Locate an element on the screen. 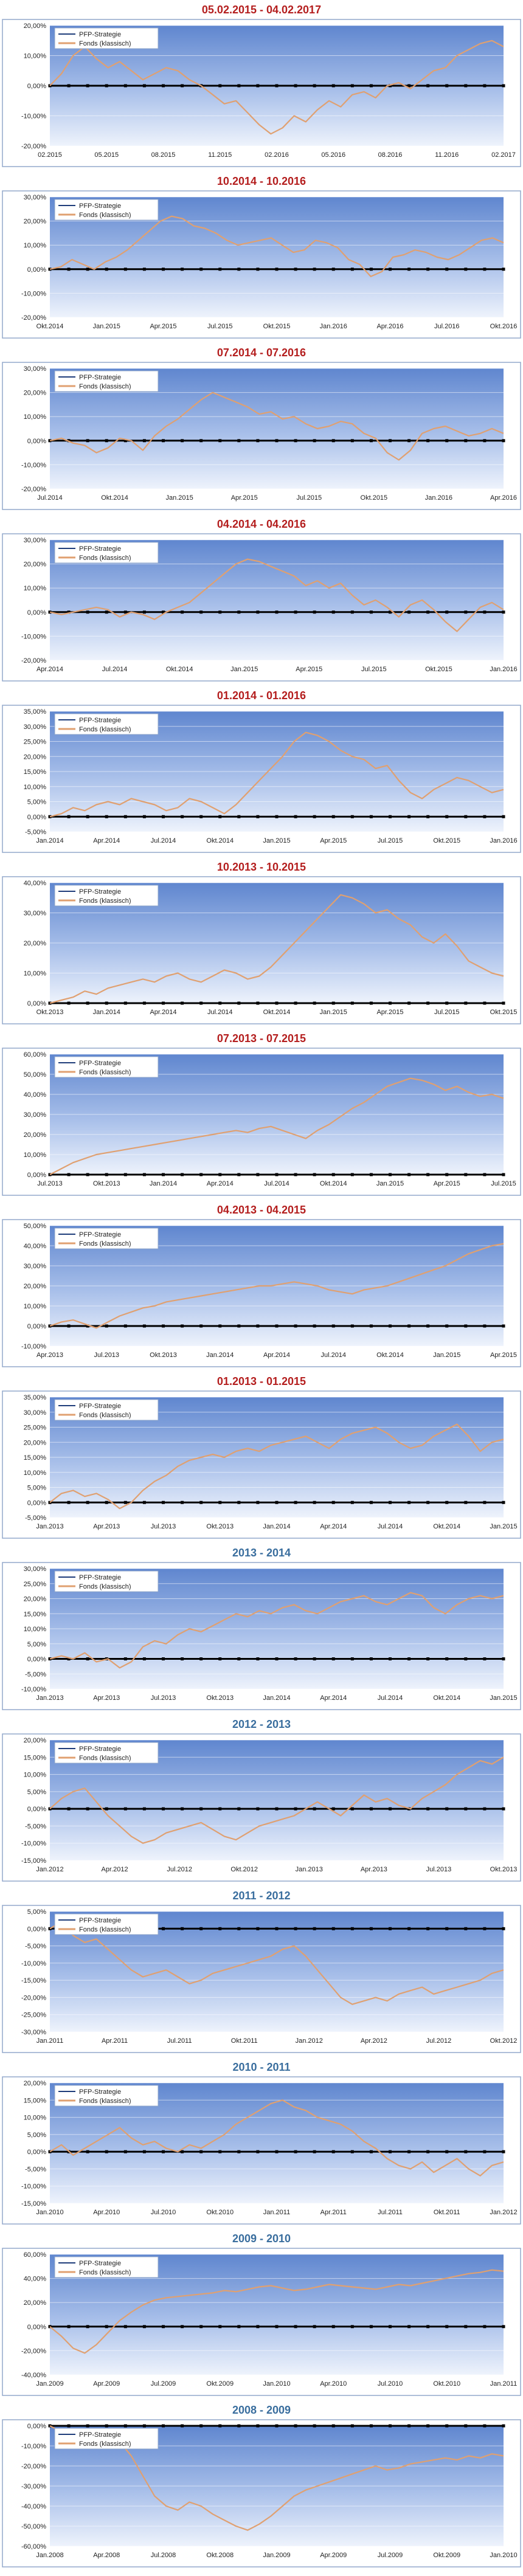  chart-title: 2011 - 2012 is located at coordinates (261, 1896).